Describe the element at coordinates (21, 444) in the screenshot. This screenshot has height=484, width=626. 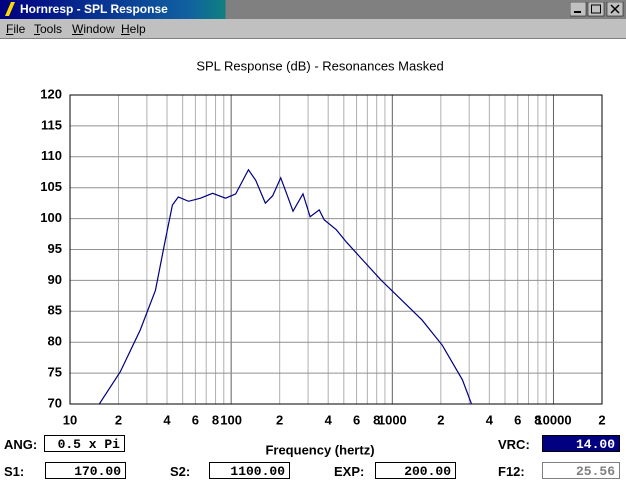
I see `field-label: ANG:` at that location.